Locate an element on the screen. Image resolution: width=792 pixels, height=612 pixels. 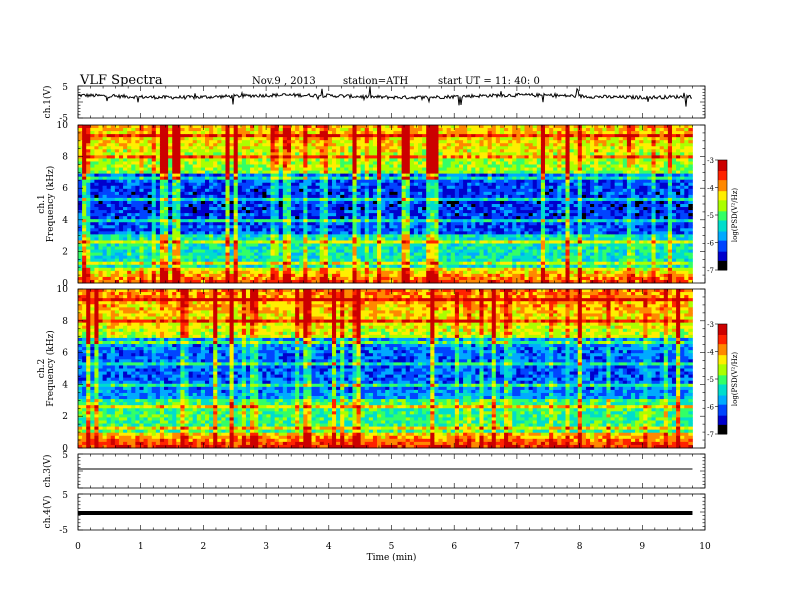
station-label: station=ATH is located at coordinates (376, 81).